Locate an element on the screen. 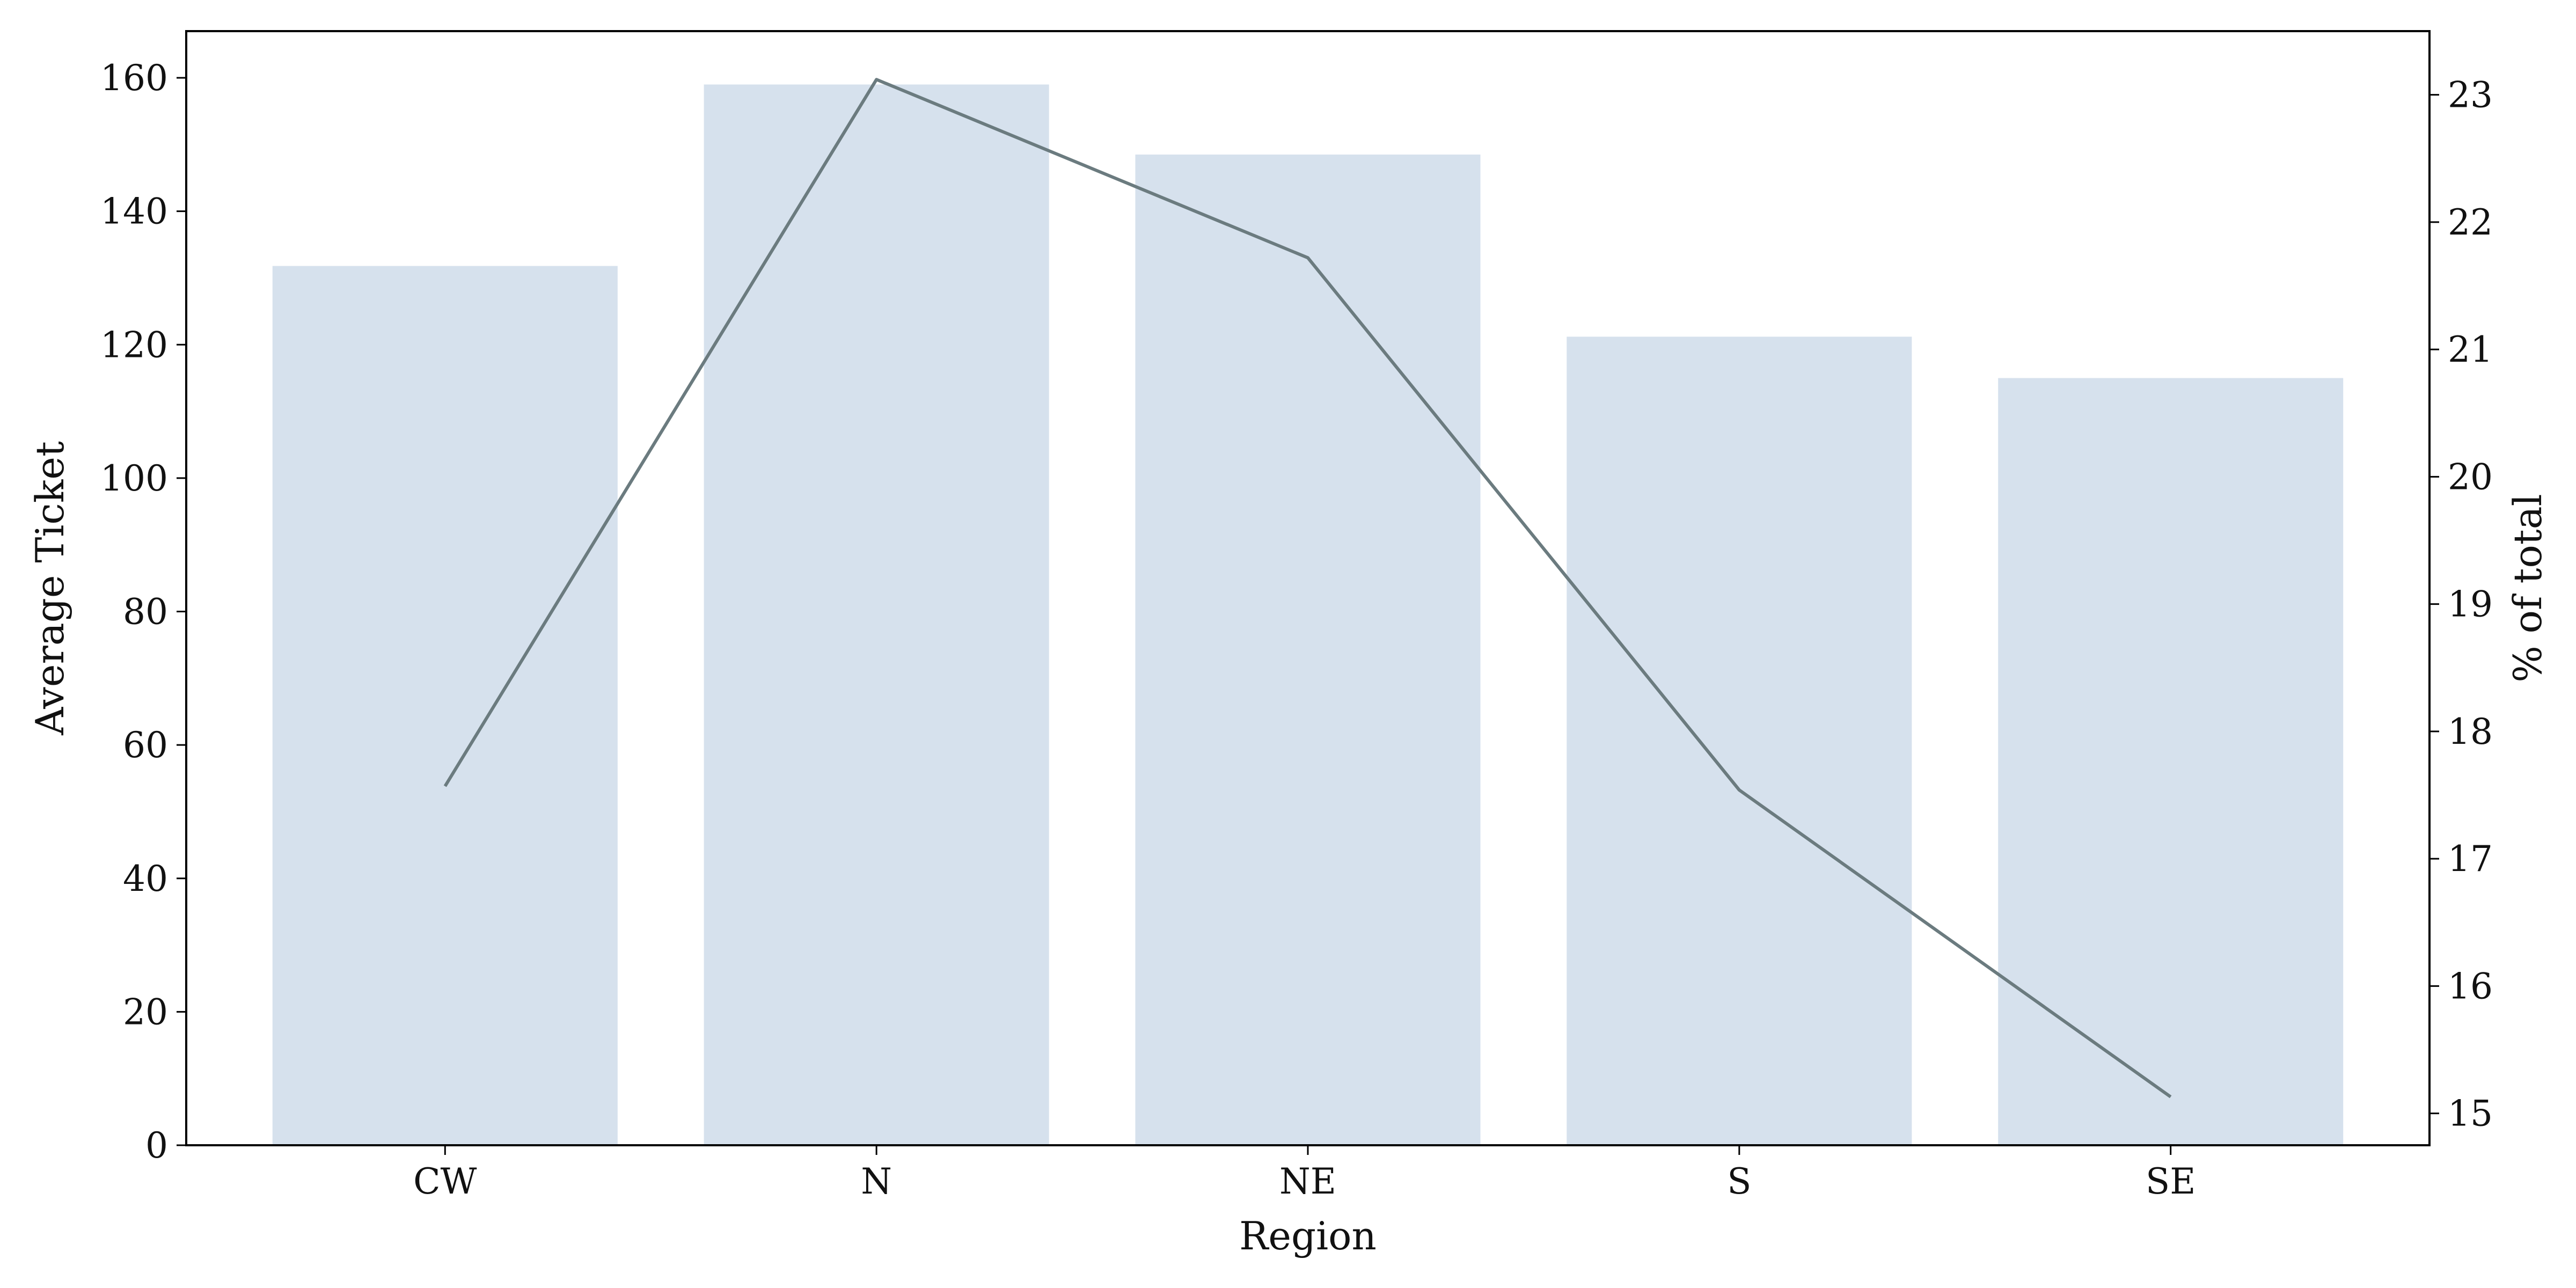 The height and width of the screenshot is (1288, 2576). y-tick-label: 140 is located at coordinates (134, 211).